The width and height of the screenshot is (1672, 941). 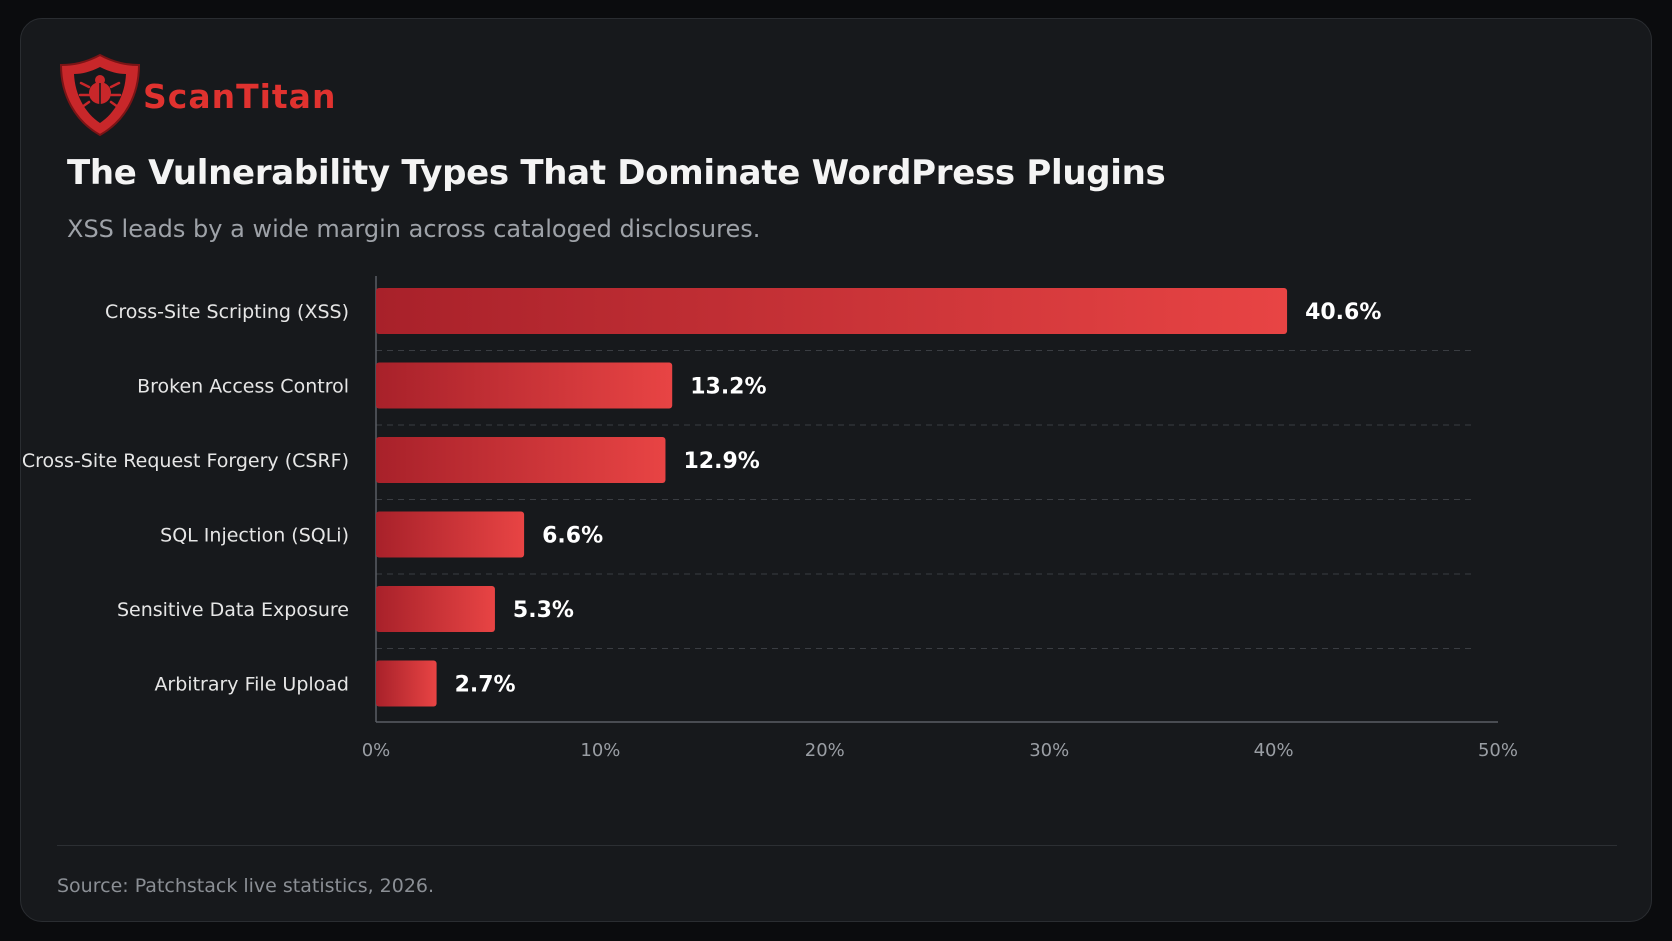 I want to click on category-label: Sensitive Data Exposure, so click(x=233, y=610).